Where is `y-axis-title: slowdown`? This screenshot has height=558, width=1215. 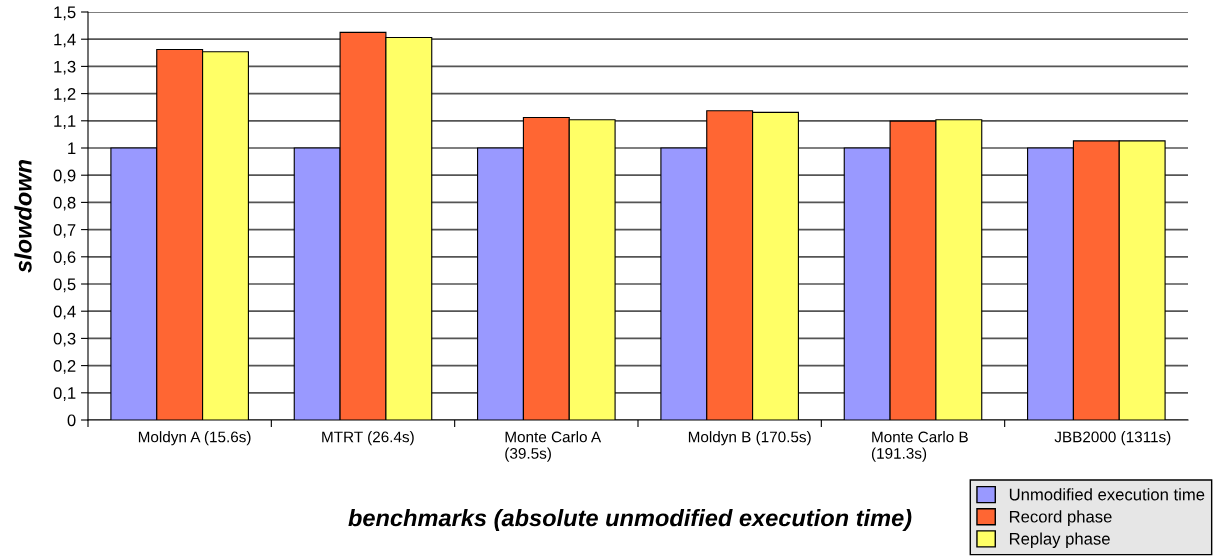 y-axis-title: slowdown is located at coordinates (23, 216).